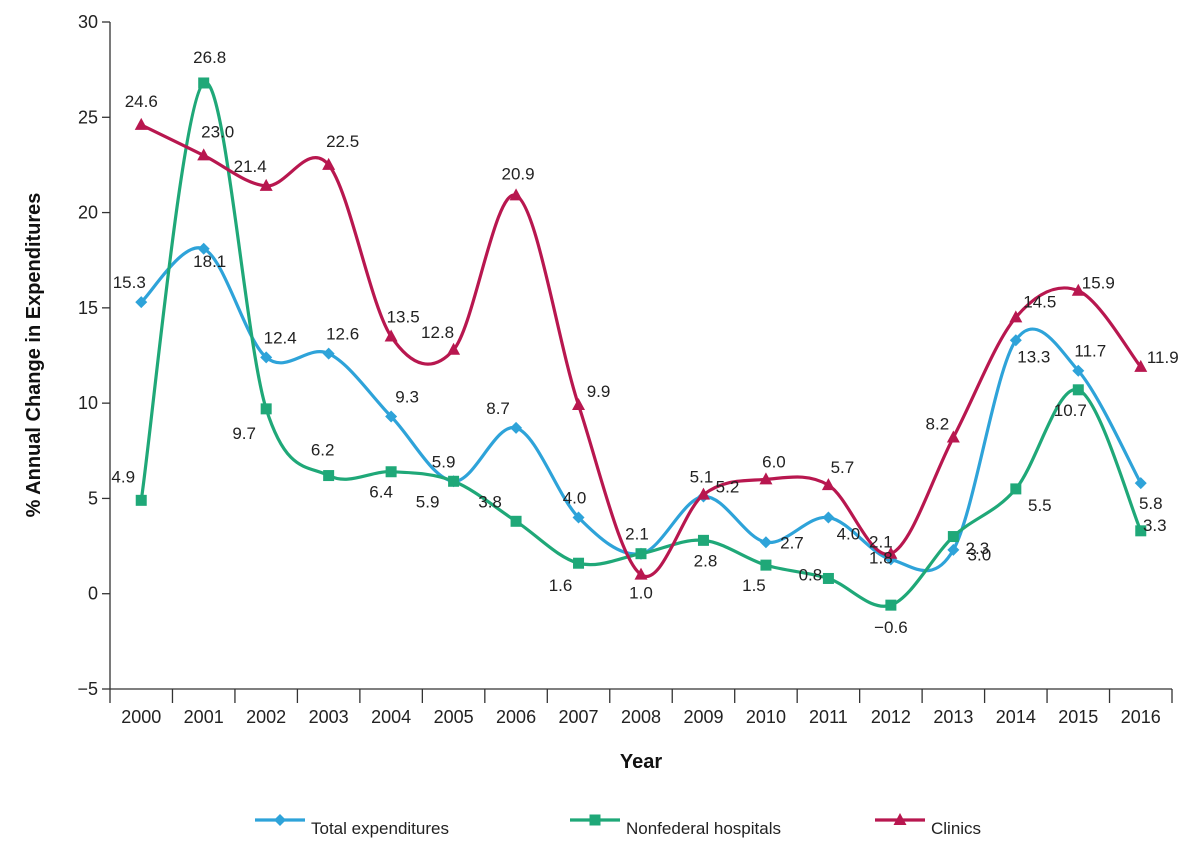 The width and height of the screenshot is (1200, 847). I want to click on clinics-data-label: 2.1, so click(881, 542).